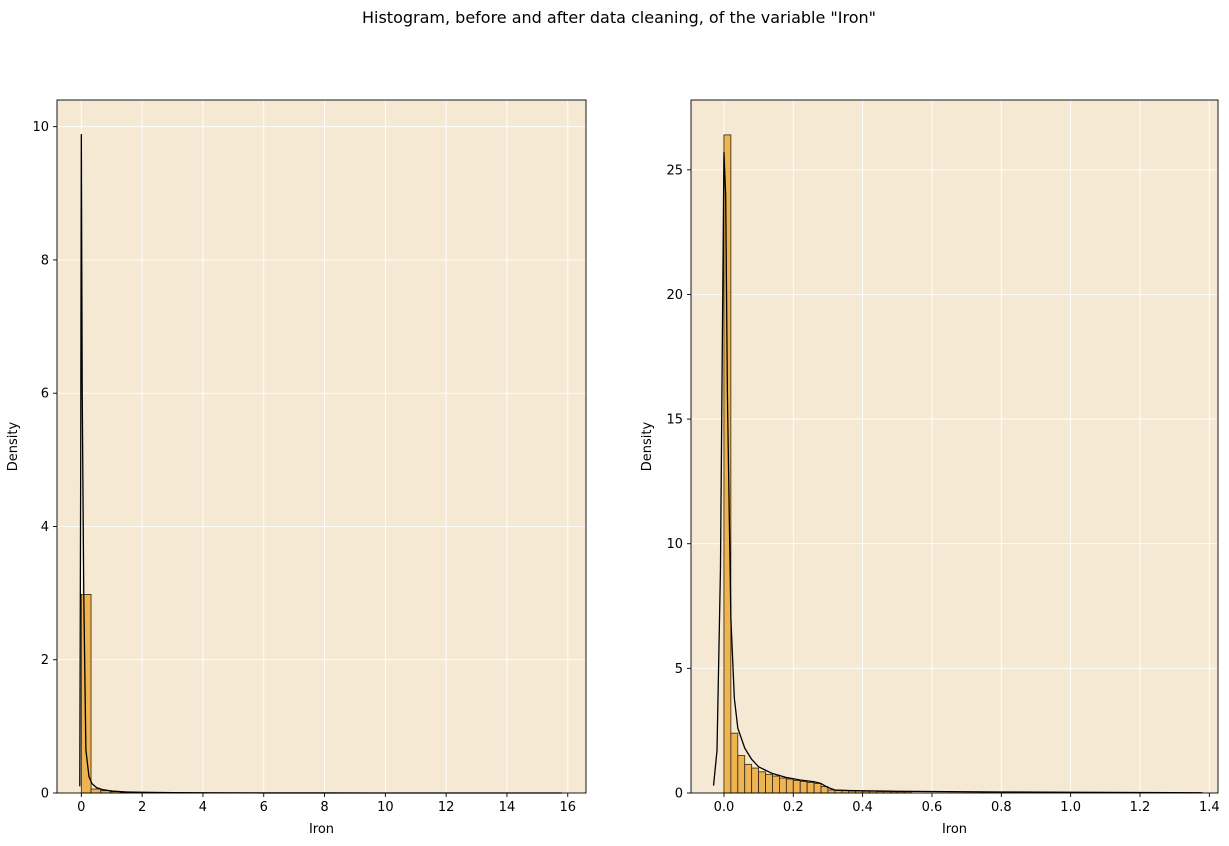 The image size is (1229, 846). What do you see at coordinates (724, 807) in the screenshot?
I see `x-tick-label: 0.0` at bounding box center [724, 807].